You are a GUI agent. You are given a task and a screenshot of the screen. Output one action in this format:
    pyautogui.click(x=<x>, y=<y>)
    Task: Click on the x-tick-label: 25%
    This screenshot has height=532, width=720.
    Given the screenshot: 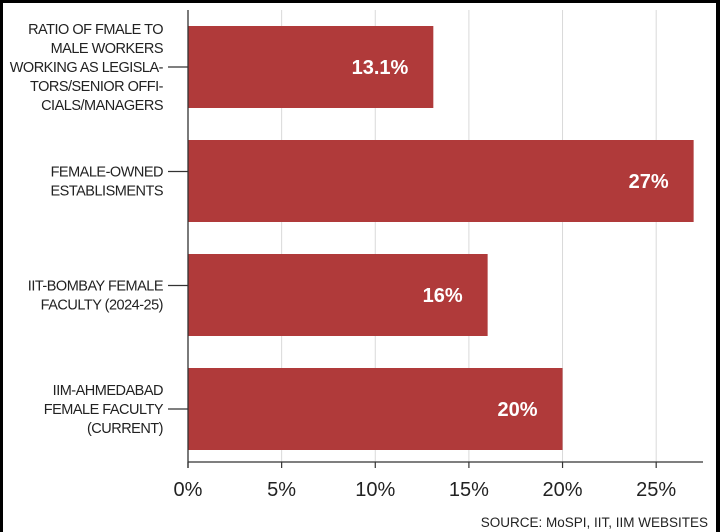 What is the action you would take?
    pyautogui.click(x=656, y=490)
    